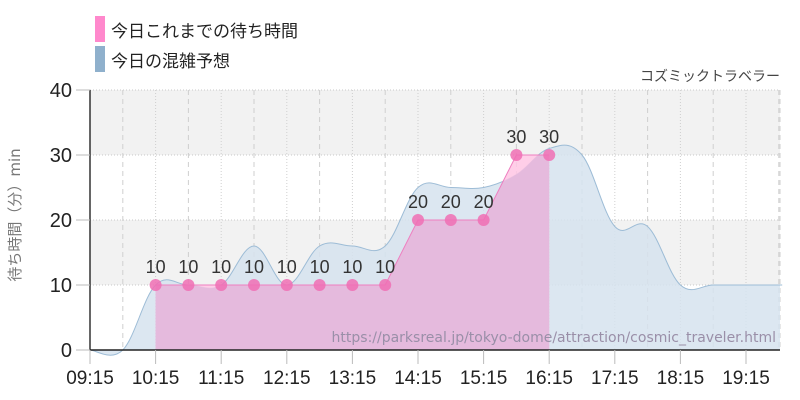  Describe the element at coordinates (353, 378) in the screenshot. I see `x-tick-label: 13:15` at that location.